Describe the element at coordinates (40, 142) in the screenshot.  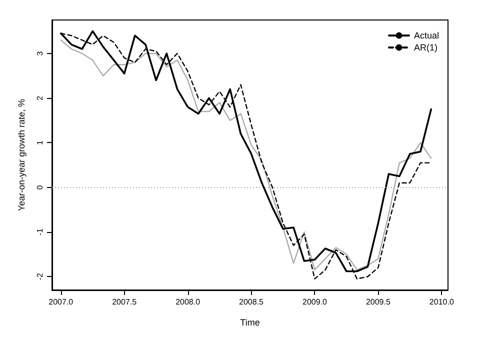
I see `y-tick-label: 1` at that location.